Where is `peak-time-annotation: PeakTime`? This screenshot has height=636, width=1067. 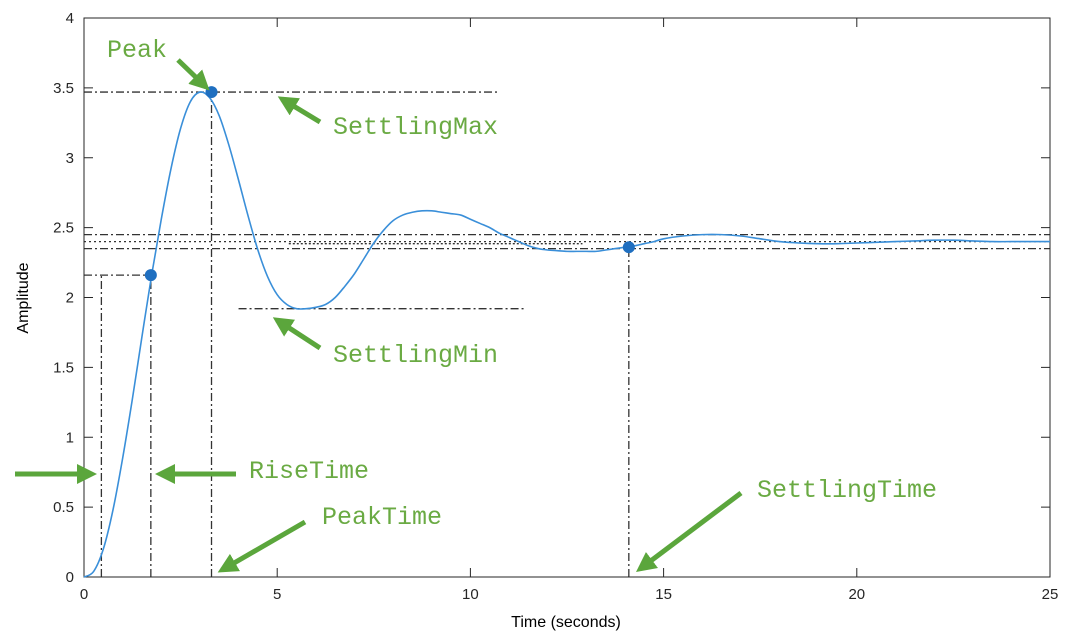
peak-time-annotation: PeakTime is located at coordinates (382, 517).